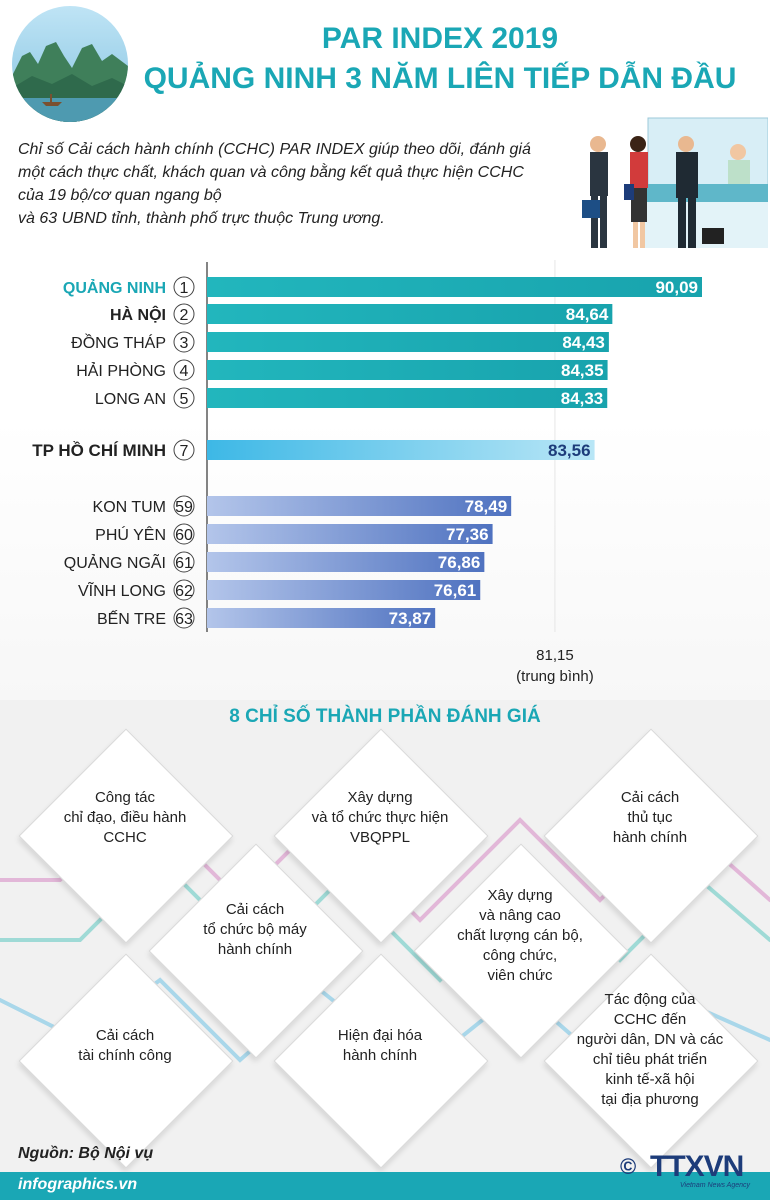  Describe the element at coordinates (583, 342) in the screenshot. I see `value-label-3: 84,43` at that location.